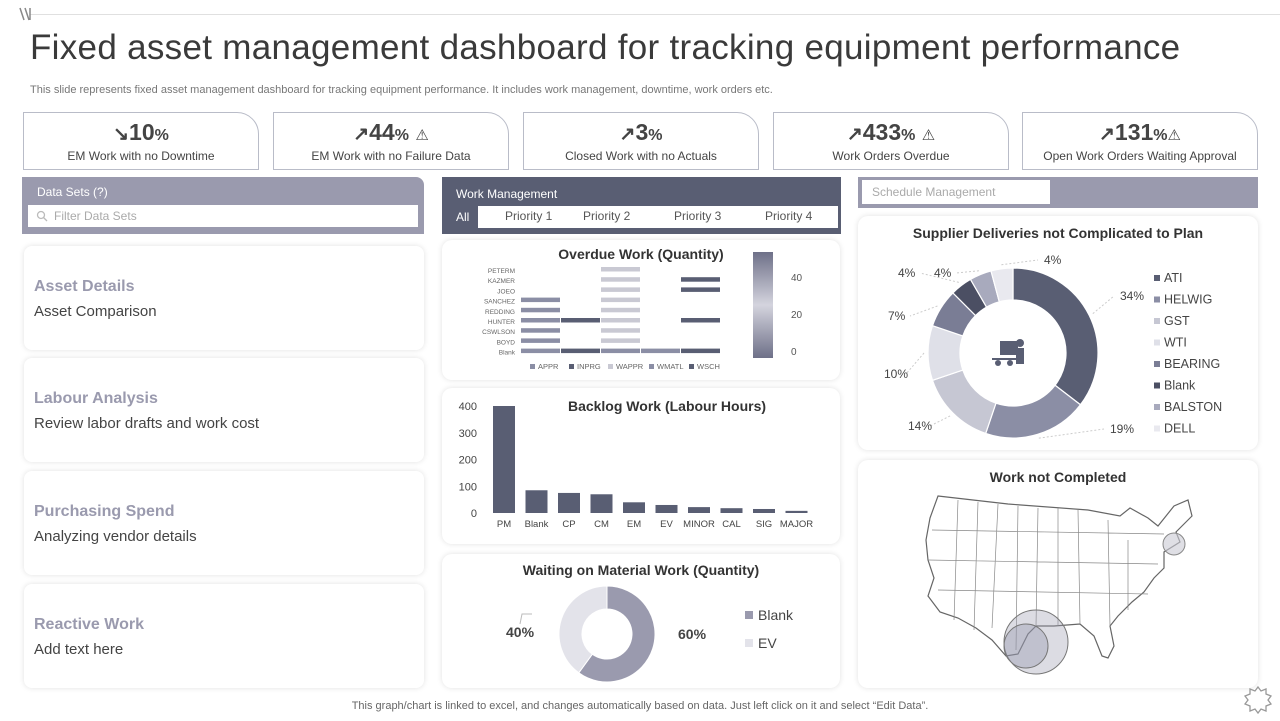 The width and height of the screenshot is (1280, 721). Describe the element at coordinates (501, 322) in the screenshot. I see `row-label: HUNTER` at that location.